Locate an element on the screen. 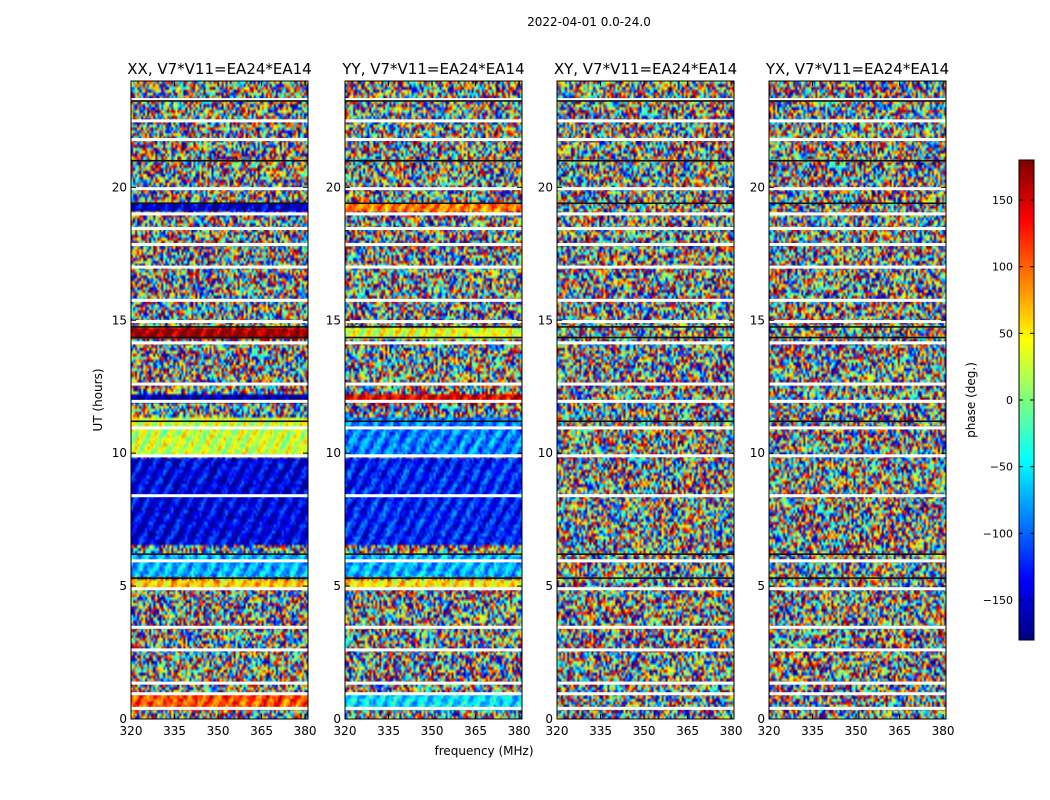 The width and height of the screenshot is (1050, 800). colorbar-tick-label: 0 is located at coordinates (1009, 400).